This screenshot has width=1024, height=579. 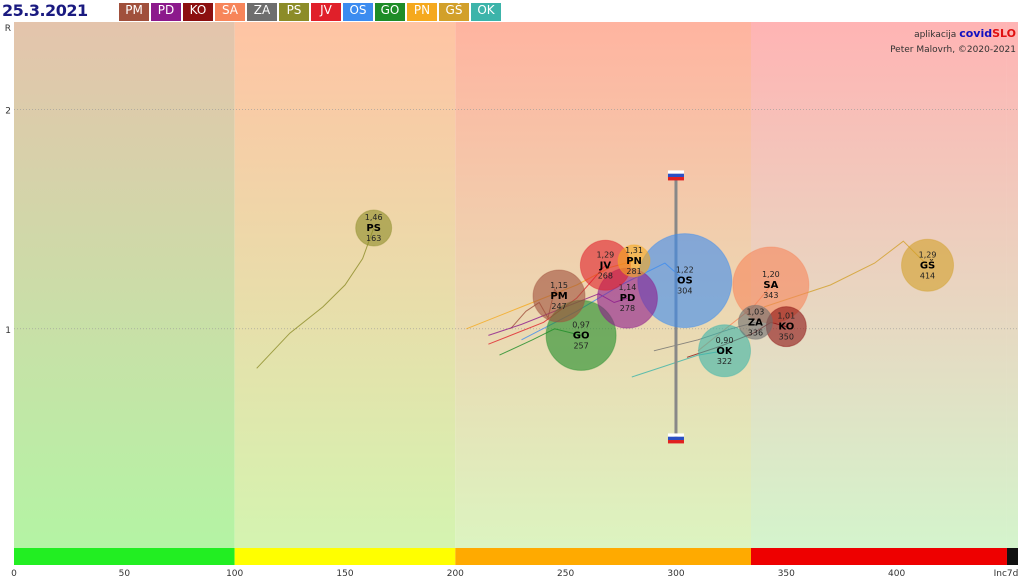 What do you see at coordinates (987, 33) in the screenshot?
I see `credit-brand: covidSLO` at bounding box center [987, 33].